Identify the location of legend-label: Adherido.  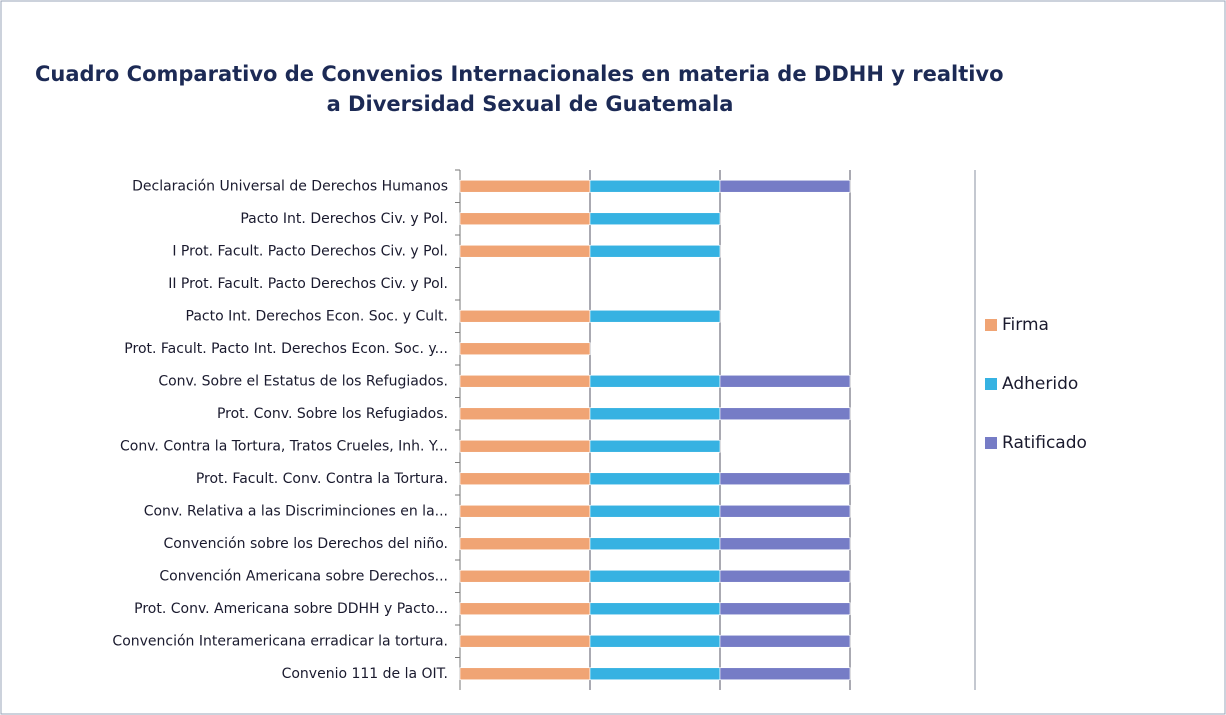
(1040, 384).